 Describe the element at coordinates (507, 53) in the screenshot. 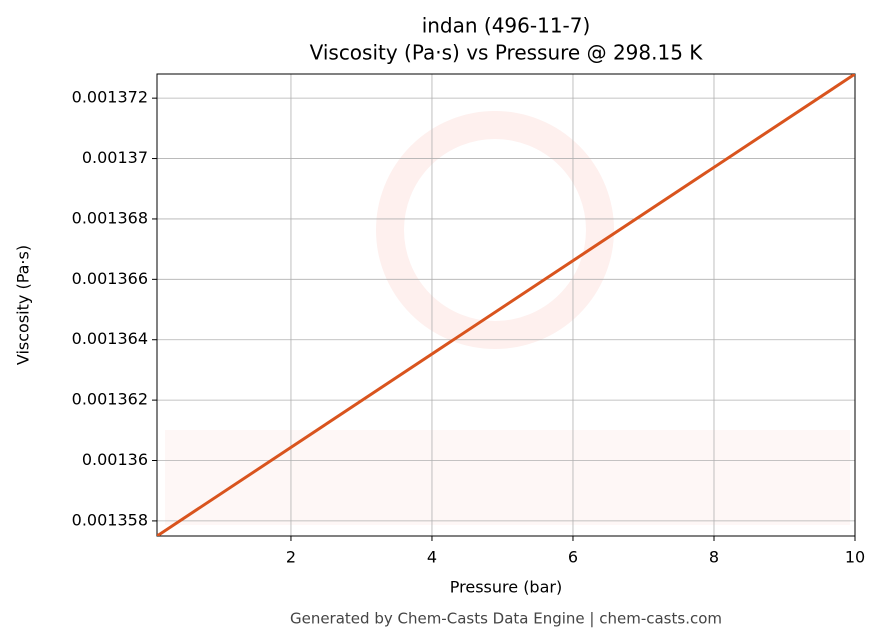

I see `chart-subtitle: Viscosity (Pa·s) vs Pressure @ 298.15 K` at that location.